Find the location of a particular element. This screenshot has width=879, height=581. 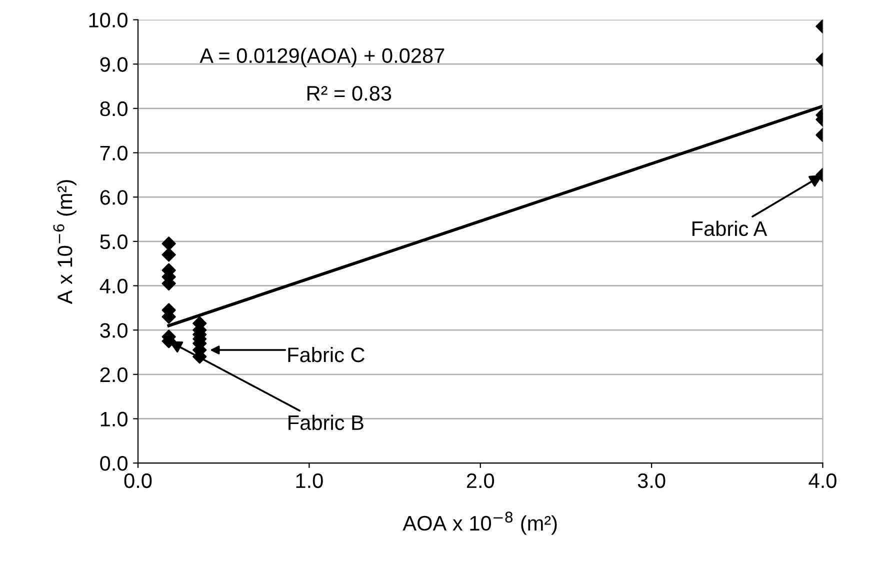

x-tick-label: 0.0 is located at coordinates (138, 480).